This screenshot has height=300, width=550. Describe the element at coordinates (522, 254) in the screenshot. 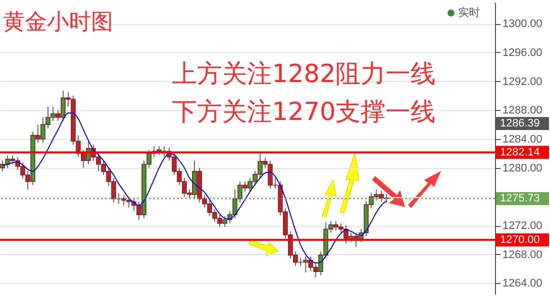

I see `y-tick-label: 1268.00` at that location.